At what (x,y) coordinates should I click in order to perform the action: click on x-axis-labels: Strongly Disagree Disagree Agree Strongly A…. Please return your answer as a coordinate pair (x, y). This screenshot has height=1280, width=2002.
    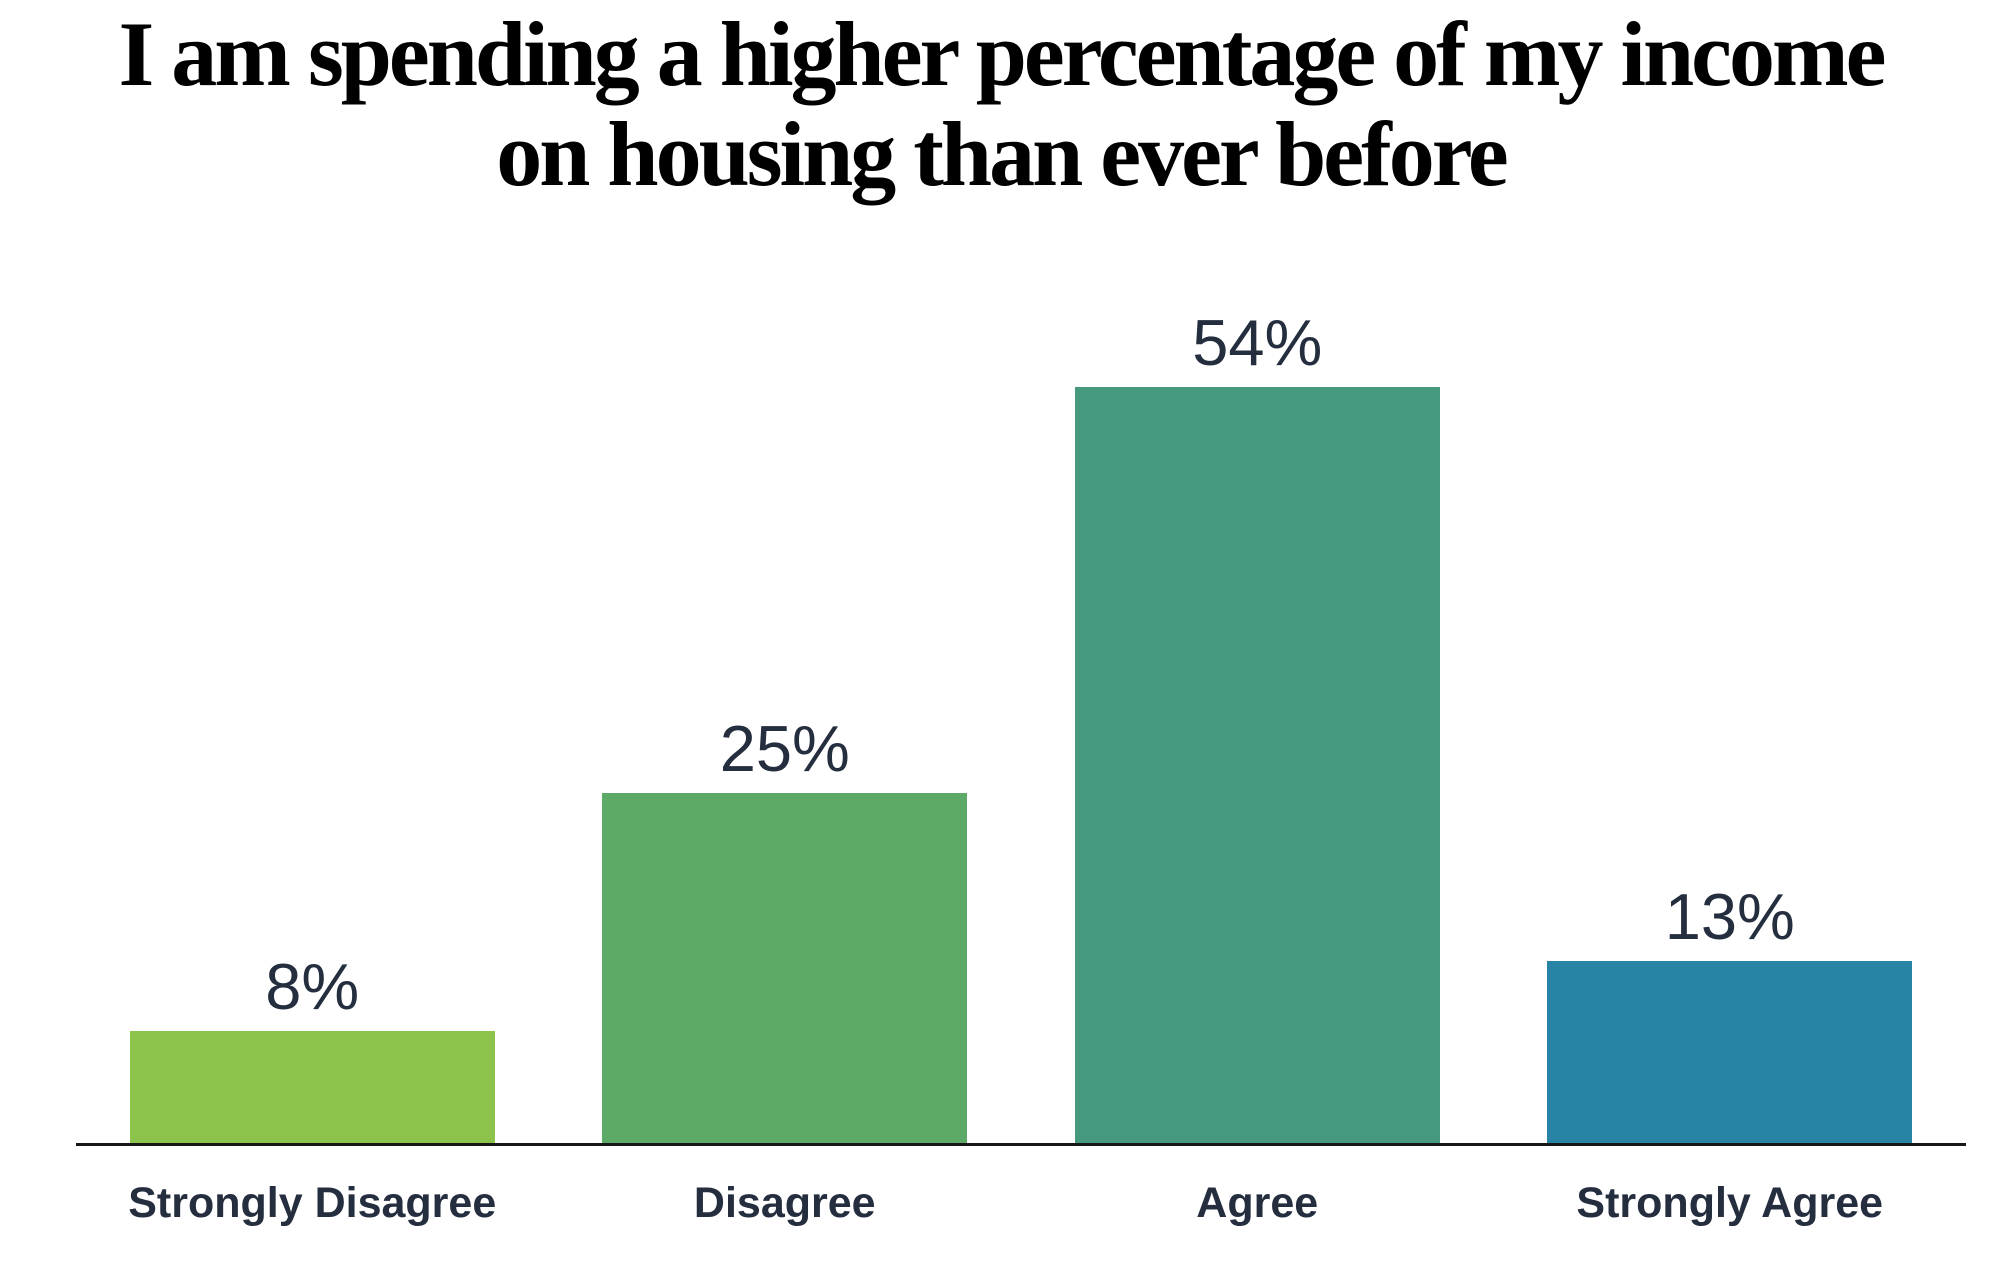
    Looking at the image, I should click on (1021, 1186).